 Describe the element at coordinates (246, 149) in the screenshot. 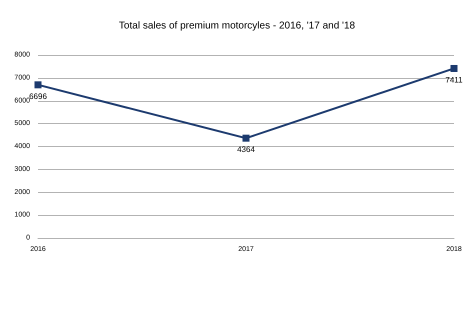

I see `data-label: 4364` at that location.